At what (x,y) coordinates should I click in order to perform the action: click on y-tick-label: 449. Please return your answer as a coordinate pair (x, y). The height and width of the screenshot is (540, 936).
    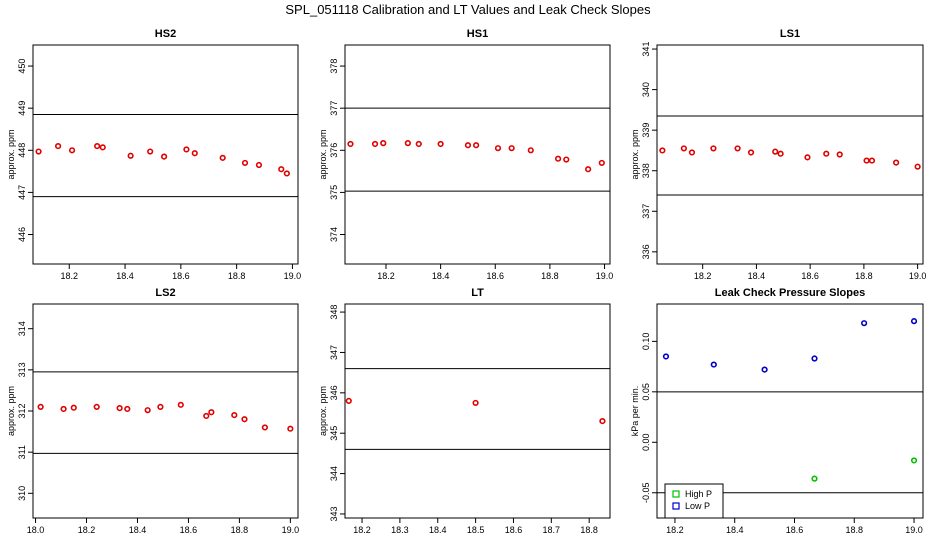
    Looking at the image, I should click on (22, 108).